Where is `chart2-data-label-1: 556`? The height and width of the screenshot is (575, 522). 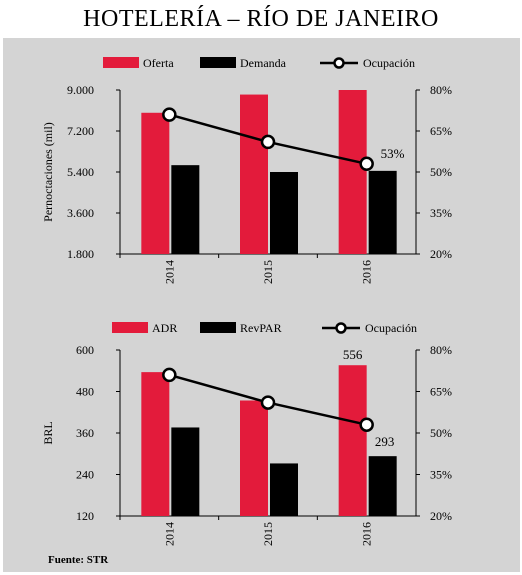
chart2-data-label-1: 556 is located at coordinates (353, 354).